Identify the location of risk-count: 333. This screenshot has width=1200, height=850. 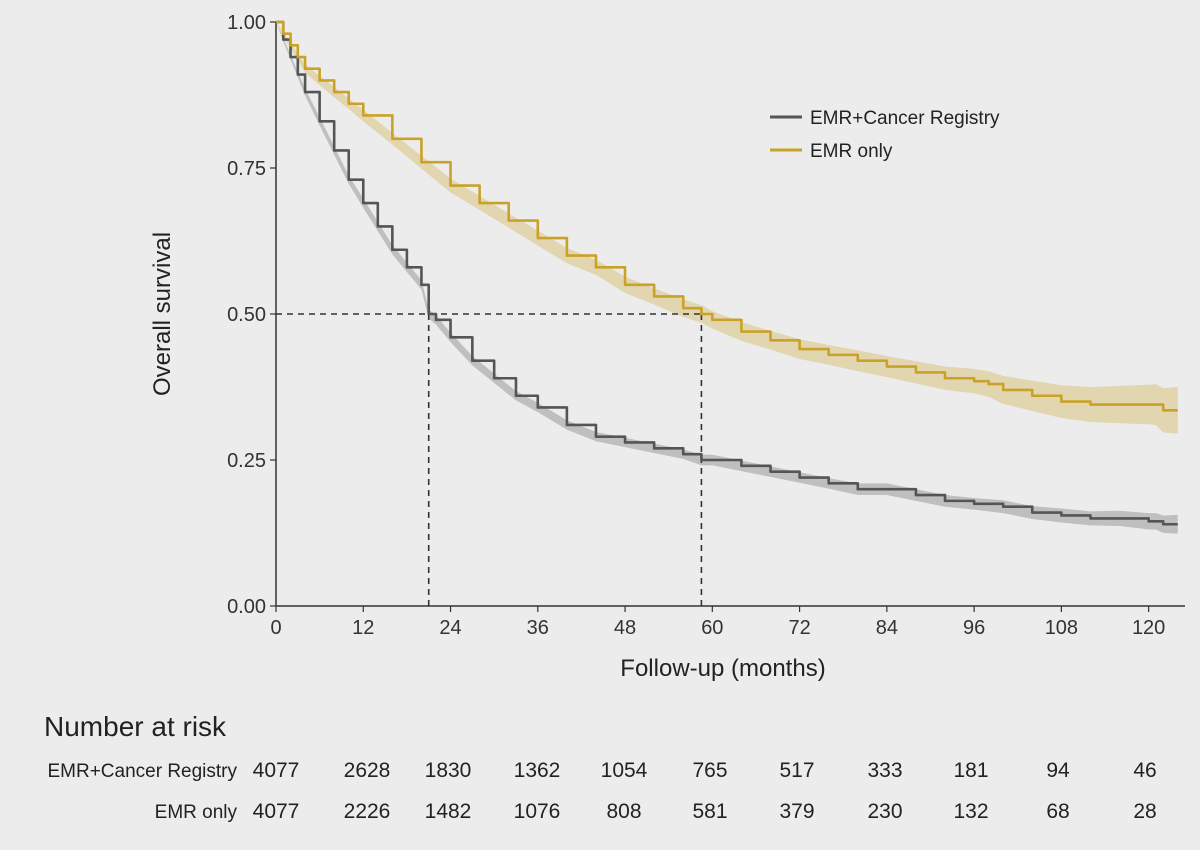
(884, 770).